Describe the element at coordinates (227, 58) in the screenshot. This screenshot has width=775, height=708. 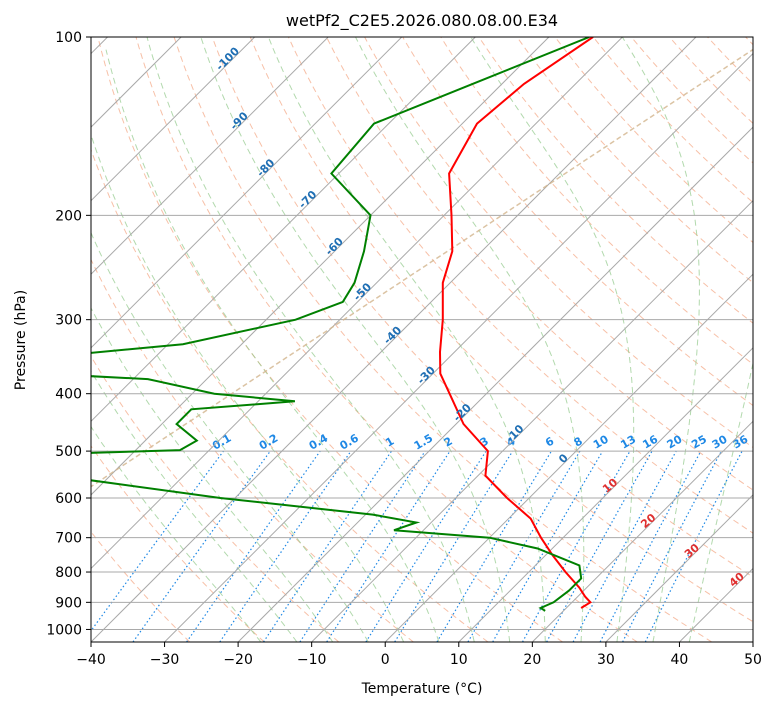
I see `isotherm-label: -100` at that location.